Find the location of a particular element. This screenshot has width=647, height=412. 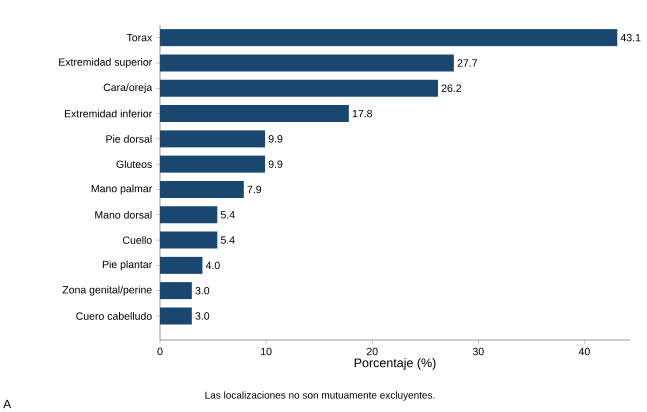

x-tick-label: 10 is located at coordinates (266, 352).